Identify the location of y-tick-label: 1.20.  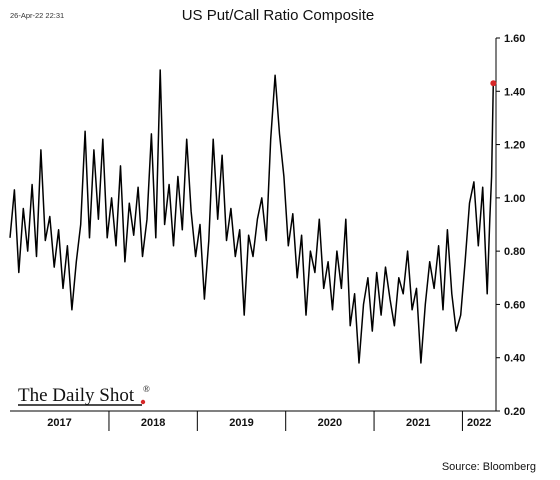
(514, 146).